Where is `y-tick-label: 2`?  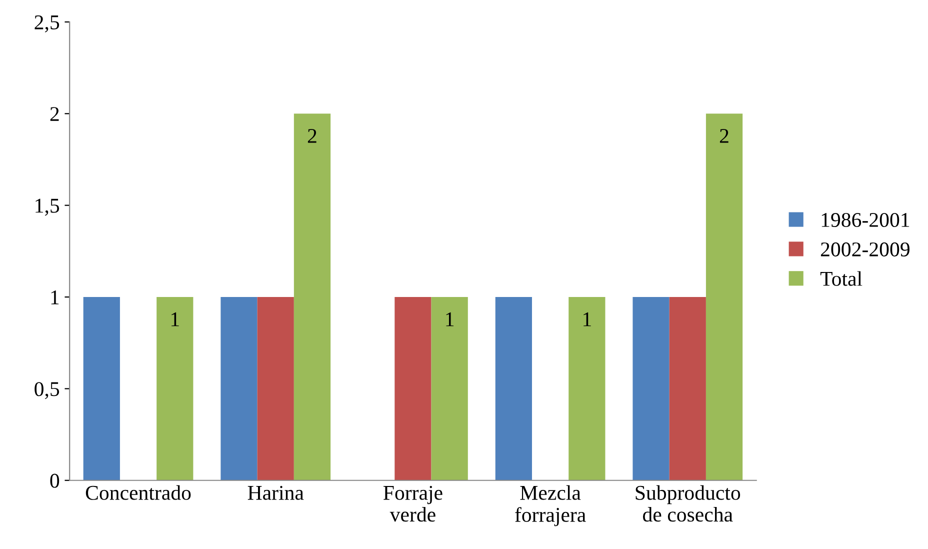
y-tick-label: 2 is located at coordinates (54, 114).